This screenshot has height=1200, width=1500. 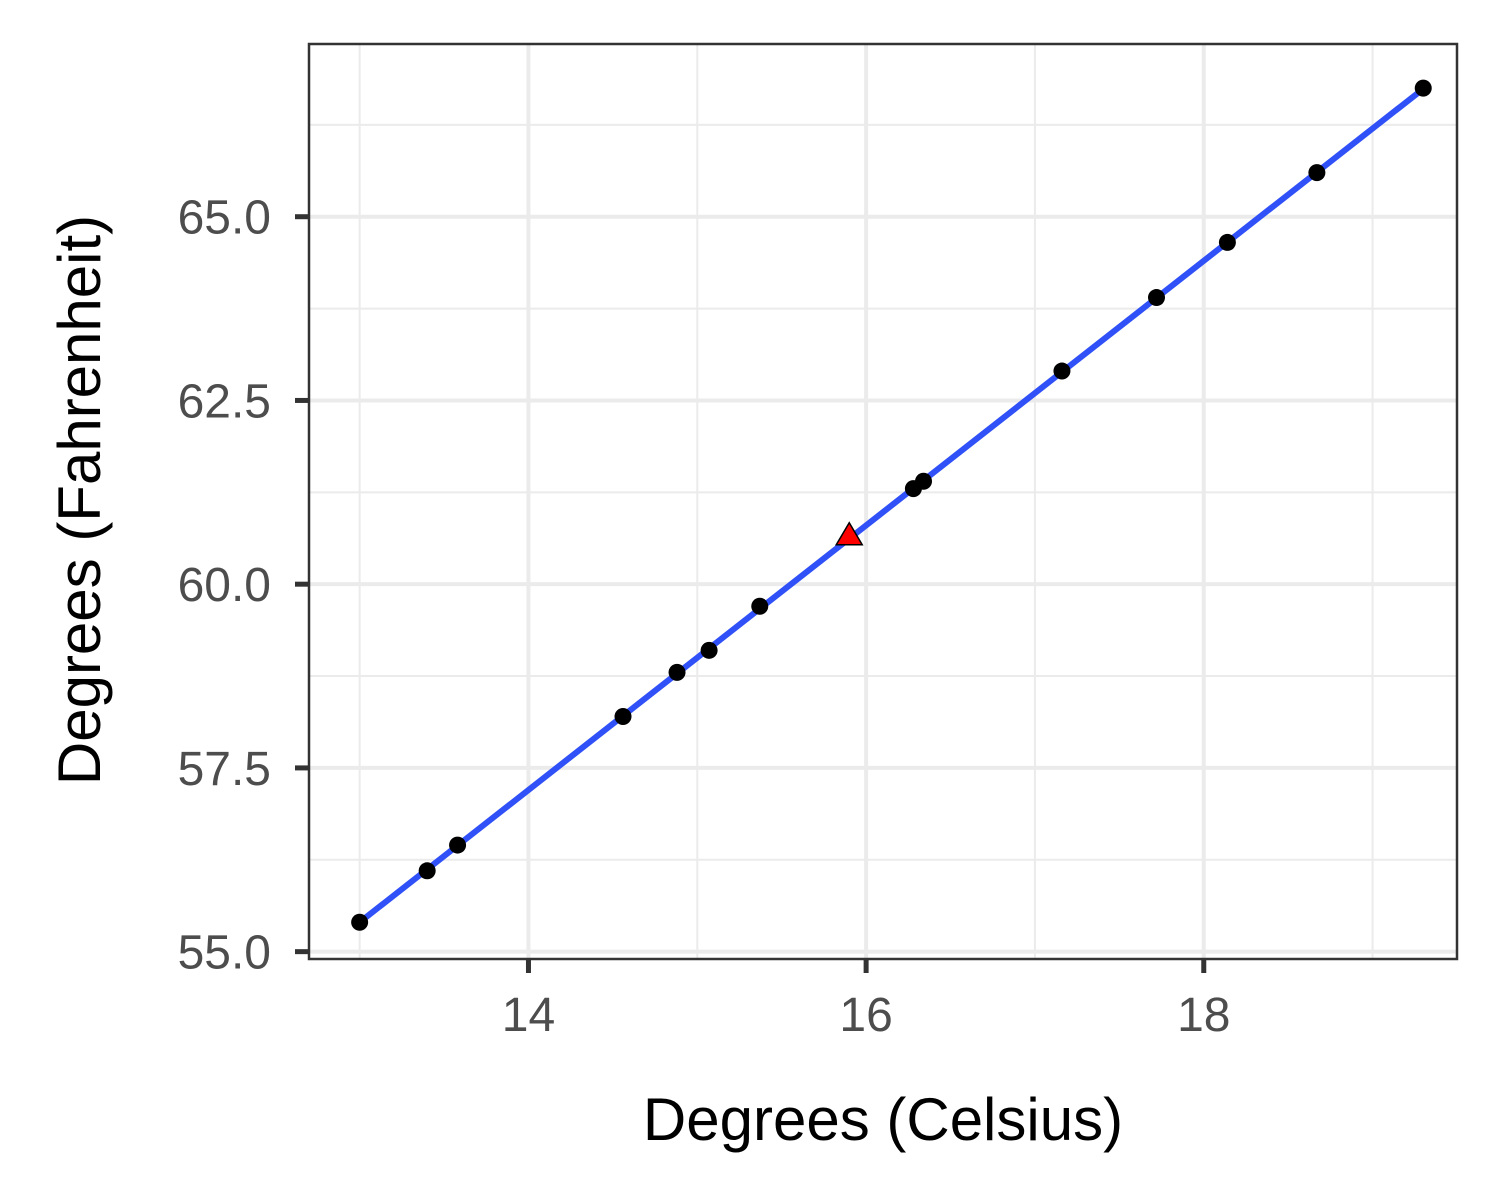 I want to click on x-axis-title: Degrees (Celsius), so click(x=883, y=1119).